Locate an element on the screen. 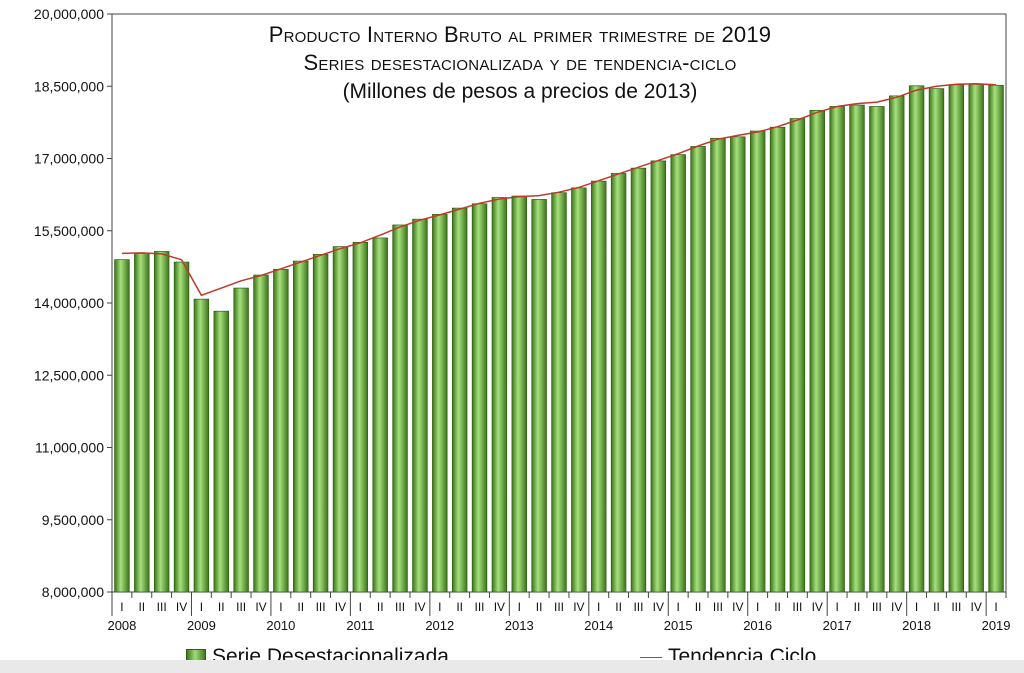  x-year-label: 2008 is located at coordinates (121, 625).